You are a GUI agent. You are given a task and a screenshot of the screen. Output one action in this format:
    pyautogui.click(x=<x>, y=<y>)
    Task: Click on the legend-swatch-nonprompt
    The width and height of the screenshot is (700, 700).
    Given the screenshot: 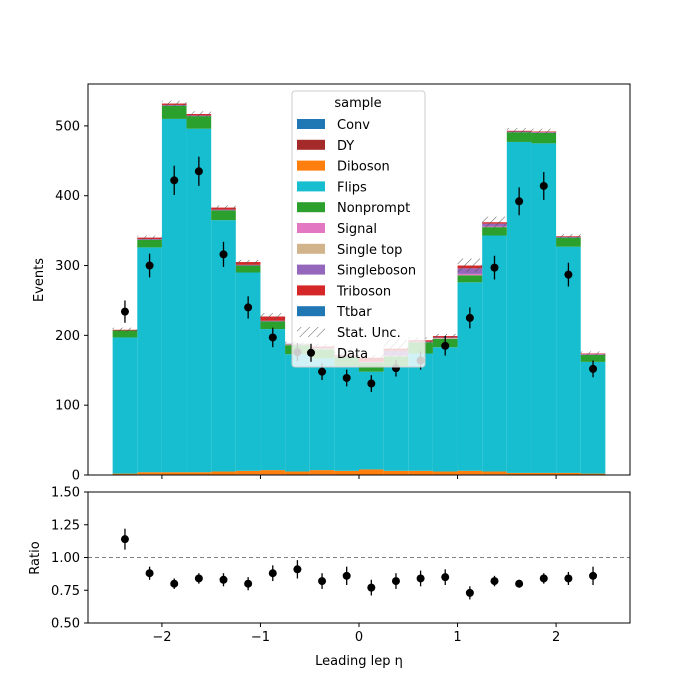 What is the action you would take?
    pyautogui.click(x=311, y=207)
    